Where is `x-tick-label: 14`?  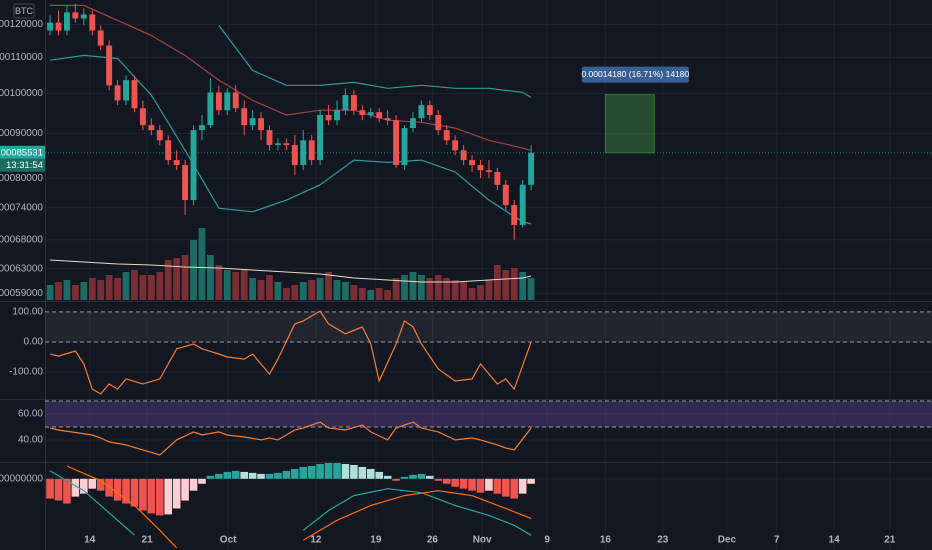
x-tick-label: 14 is located at coordinates (835, 540).